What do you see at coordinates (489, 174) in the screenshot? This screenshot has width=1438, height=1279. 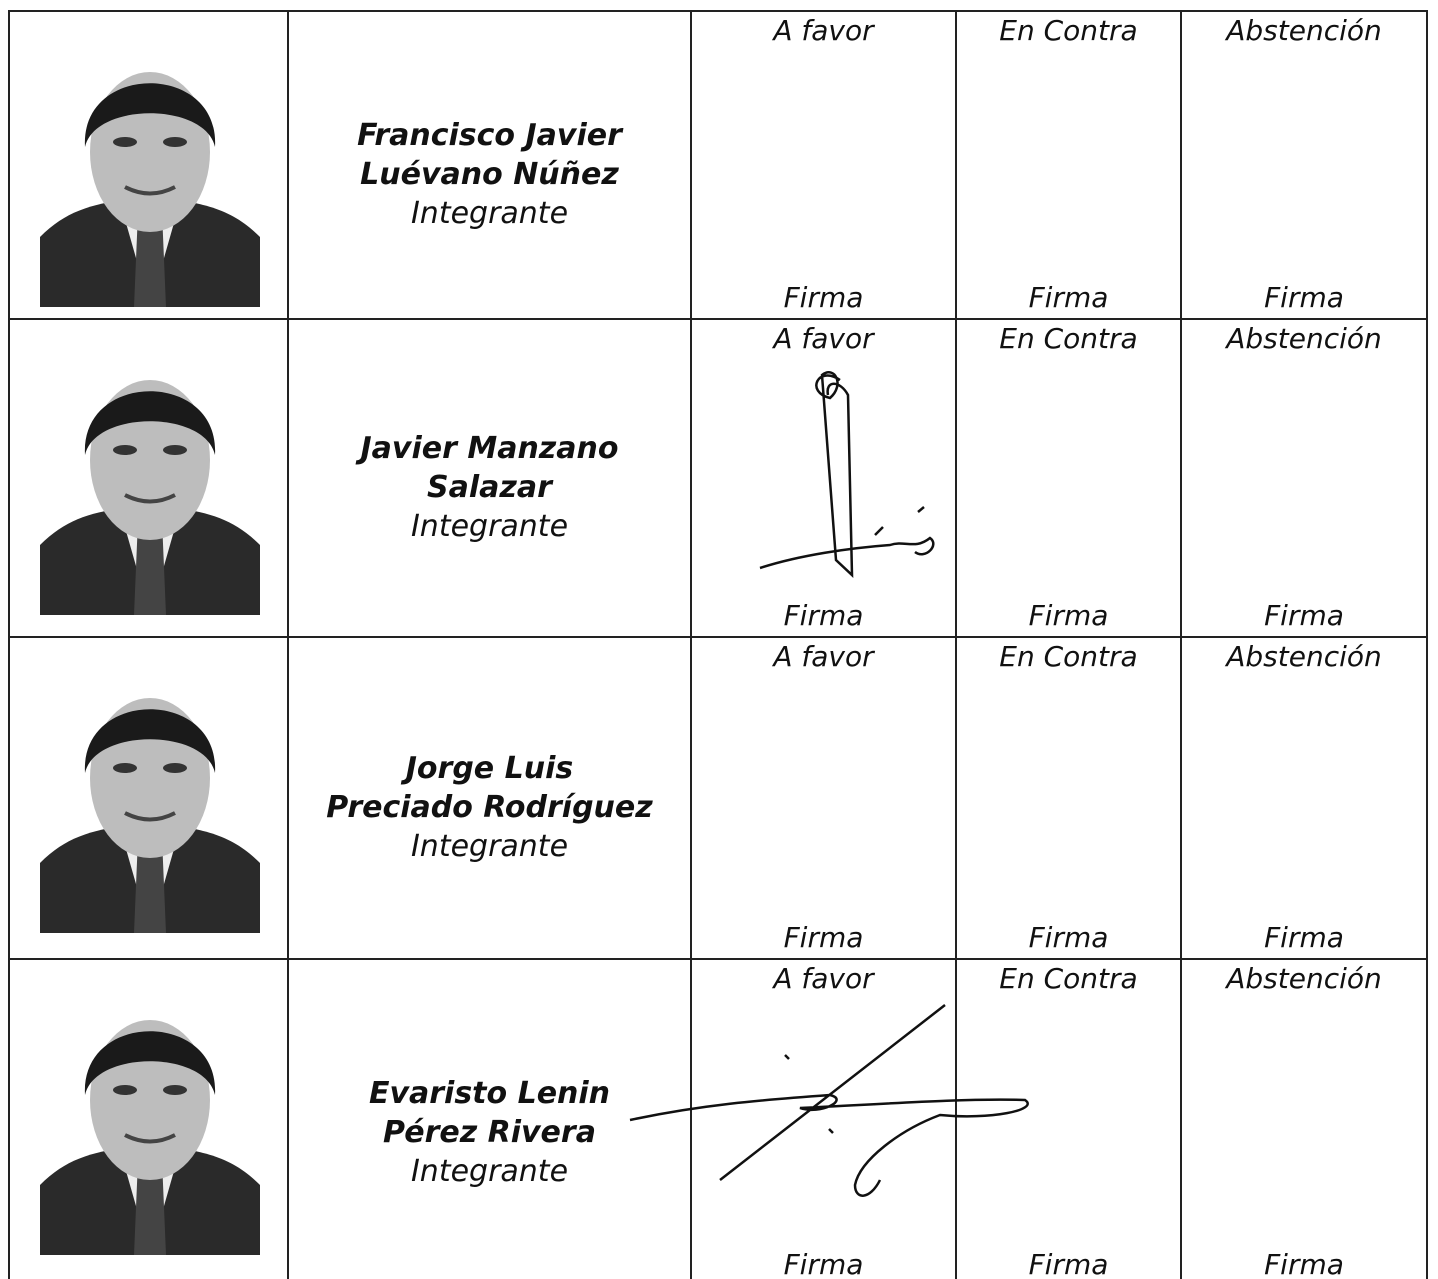 I see `member-name: Luévano Núñez` at bounding box center [489, 174].